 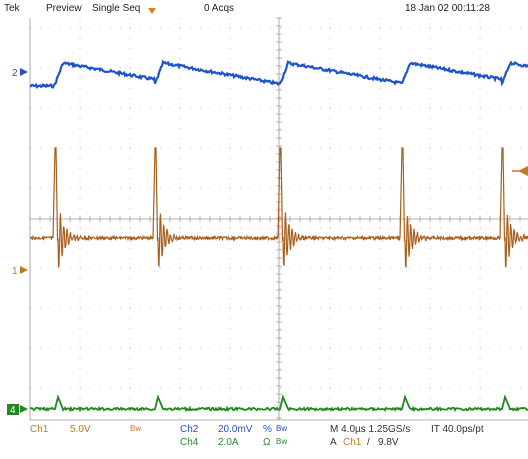 I want to click on ch2-waveform, so click(x=278, y=74).